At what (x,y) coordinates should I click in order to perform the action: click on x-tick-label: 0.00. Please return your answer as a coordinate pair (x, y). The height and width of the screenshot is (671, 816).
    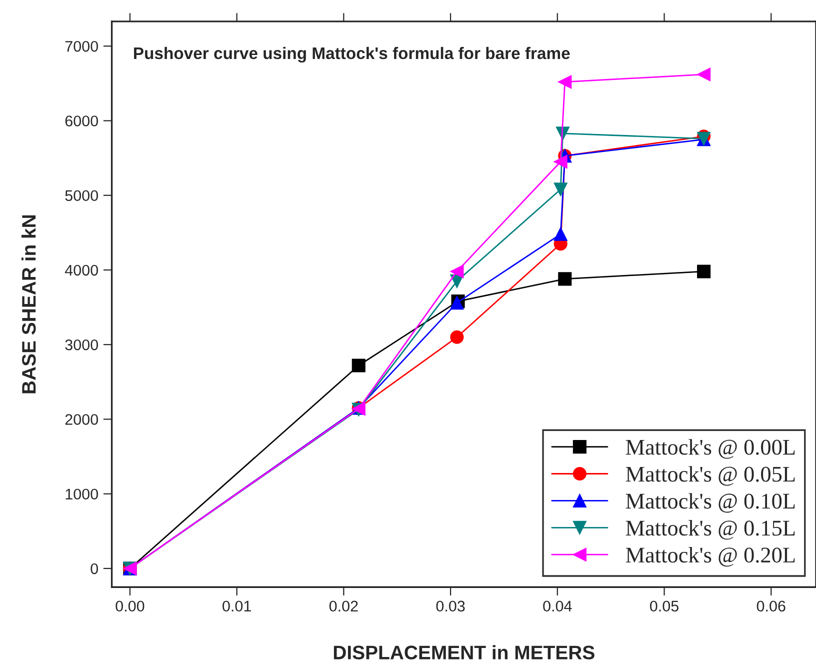
    Looking at the image, I should click on (130, 606).